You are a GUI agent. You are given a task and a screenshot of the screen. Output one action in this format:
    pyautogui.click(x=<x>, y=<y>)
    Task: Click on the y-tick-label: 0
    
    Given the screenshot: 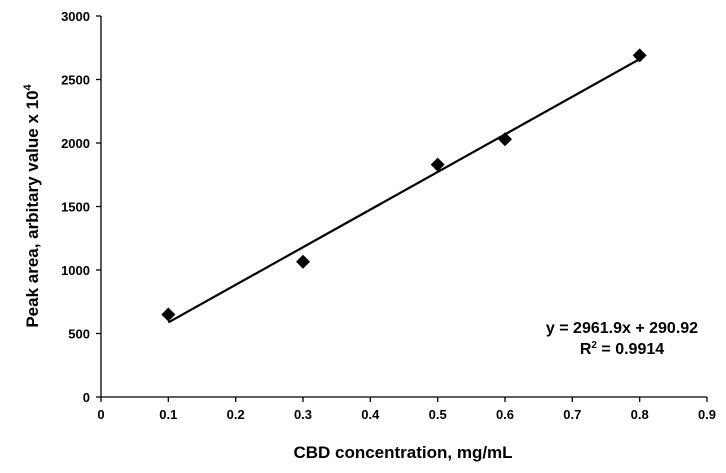 What is the action you would take?
    pyautogui.click(x=86, y=397)
    